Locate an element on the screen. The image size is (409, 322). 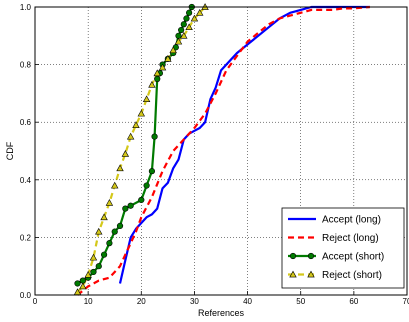
legend-label-accept-long: Accept (long) is located at coordinates (351, 220).